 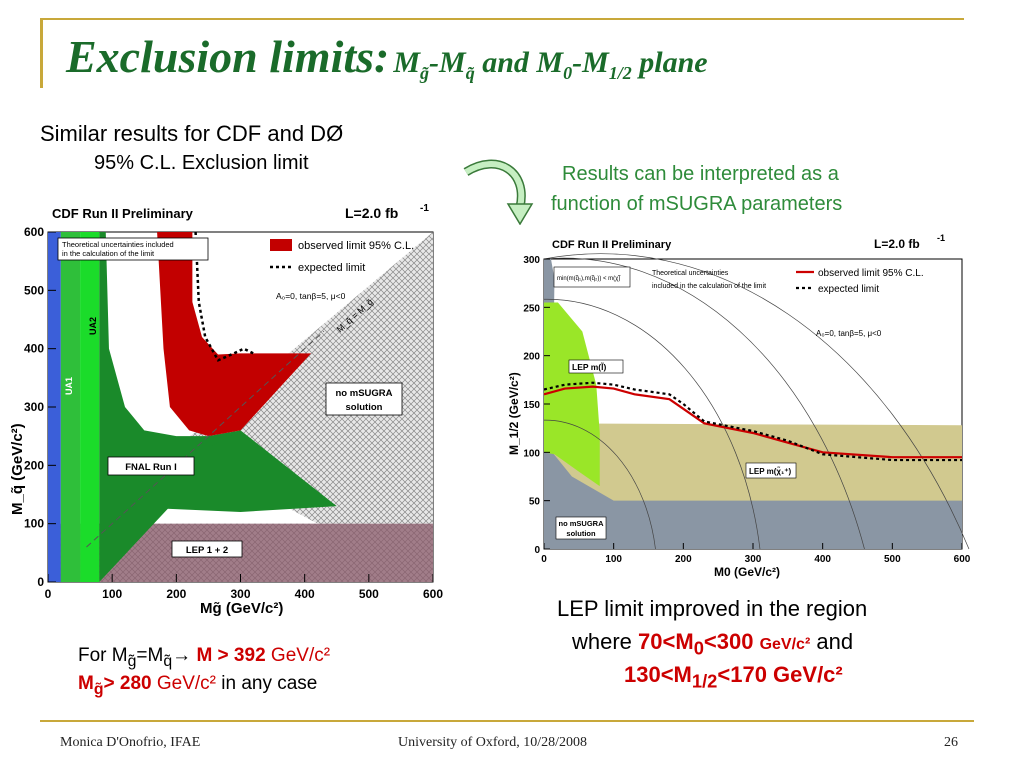 I want to click on curved-arrow-icon, so click(x=498, y=192).